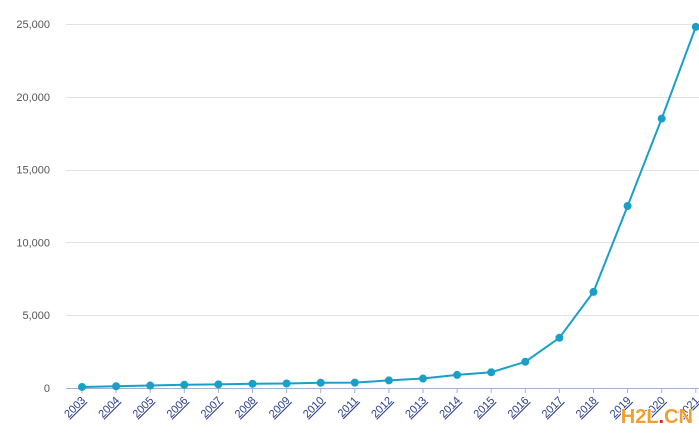 This screenshot has width=699, height=435. I want to click on x-tick-label: 2007, so click(212, 408).